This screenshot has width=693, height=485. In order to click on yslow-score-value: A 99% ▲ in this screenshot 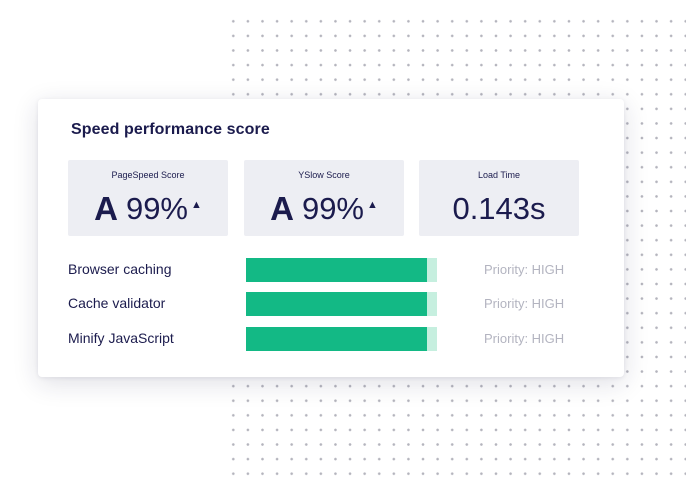, I will do `click(324, 208)`.